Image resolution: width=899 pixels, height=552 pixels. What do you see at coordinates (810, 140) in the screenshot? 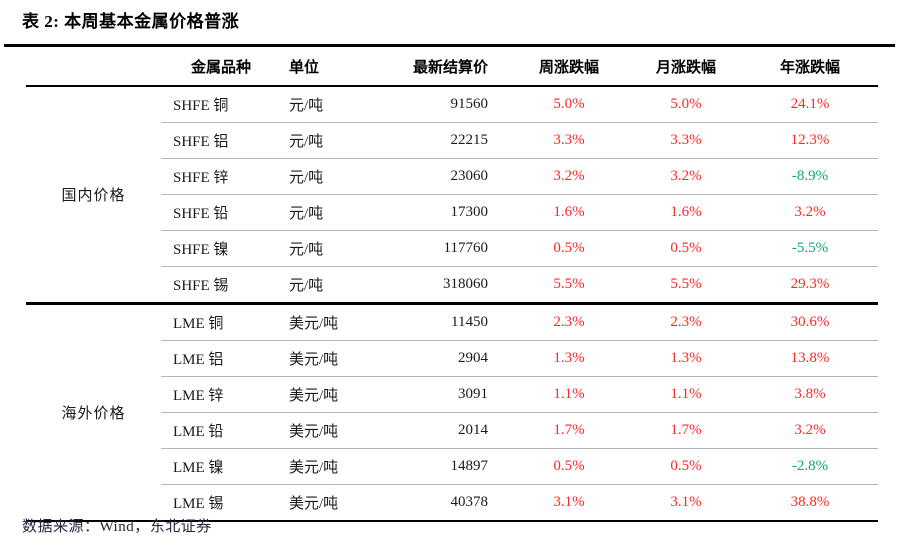
I see `year-change-cell: 12.3%` at bounding box center [810, 140].